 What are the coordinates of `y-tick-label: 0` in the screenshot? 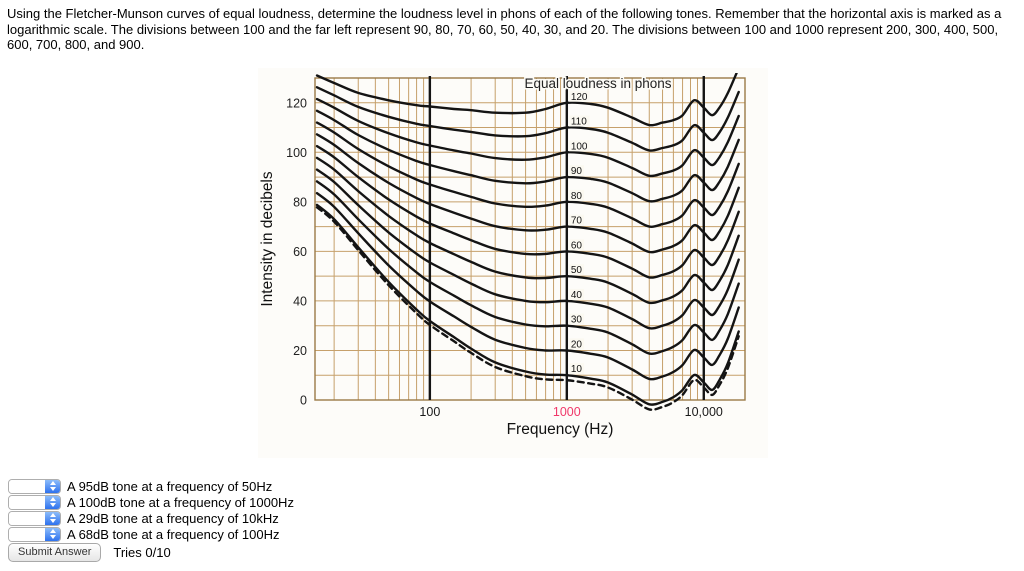 It's located at (303, 401).